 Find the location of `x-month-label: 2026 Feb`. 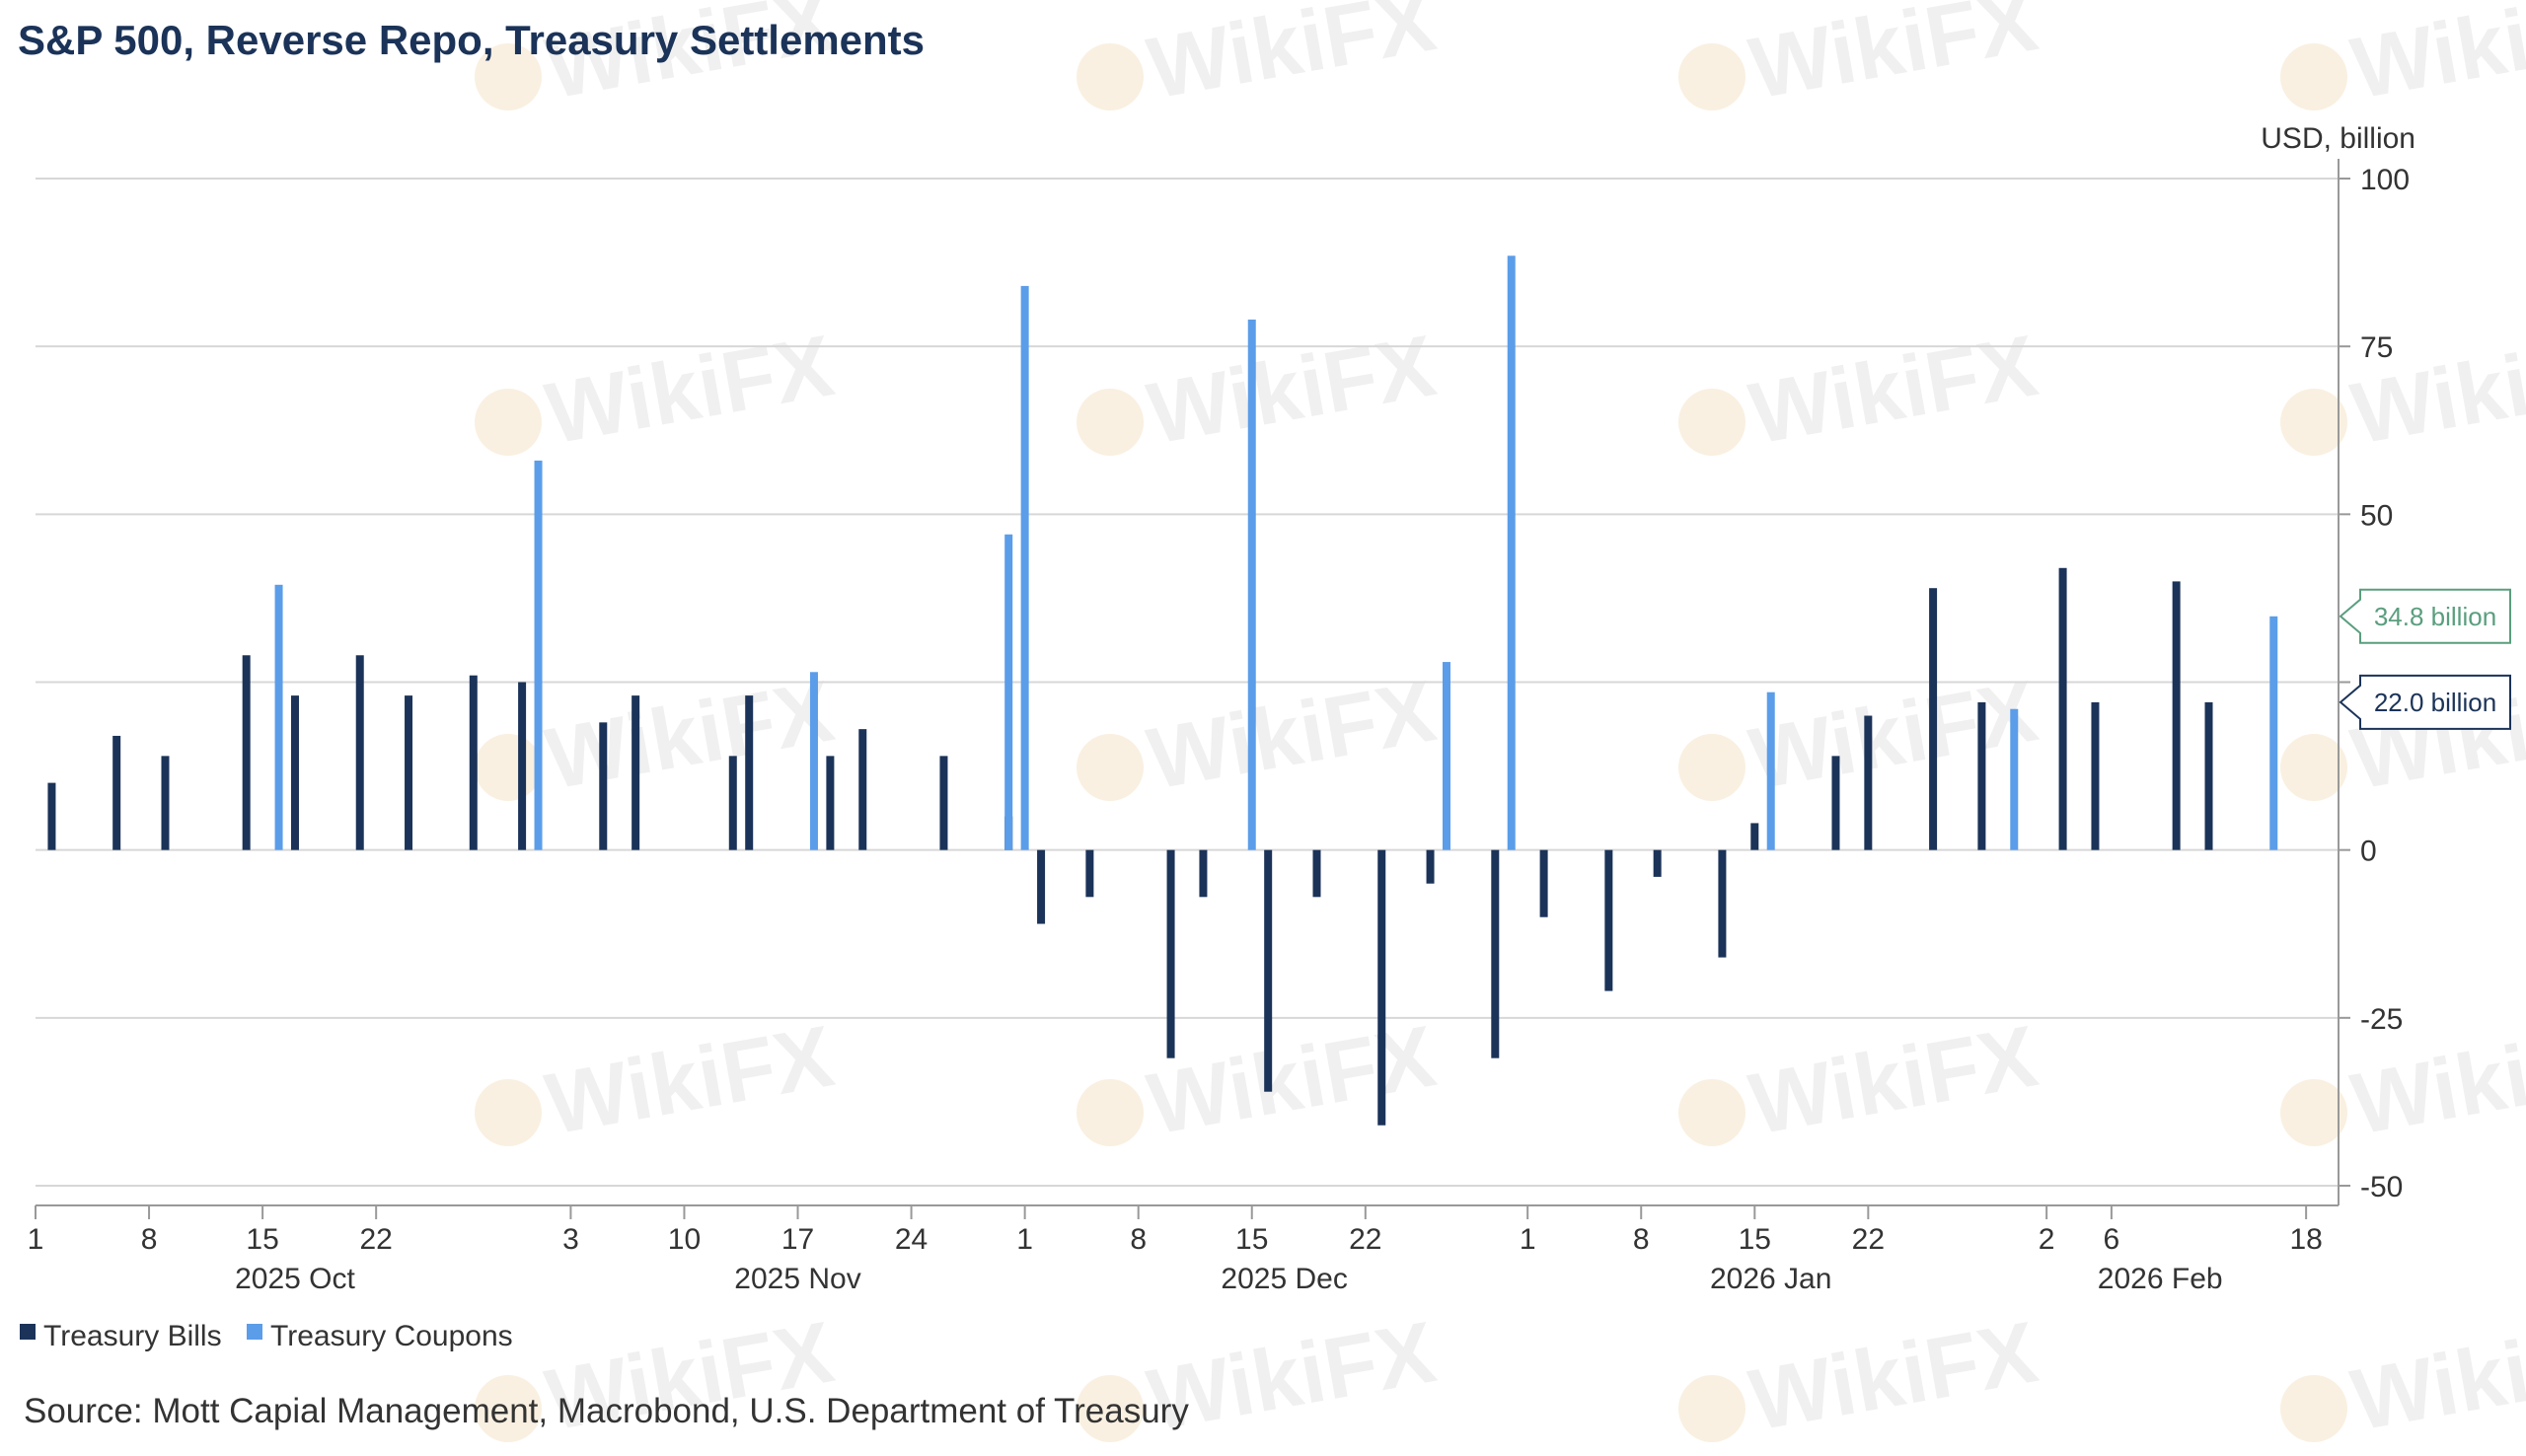

x-month-label: 2026 Feb is located at coordinates (2160, 1279).